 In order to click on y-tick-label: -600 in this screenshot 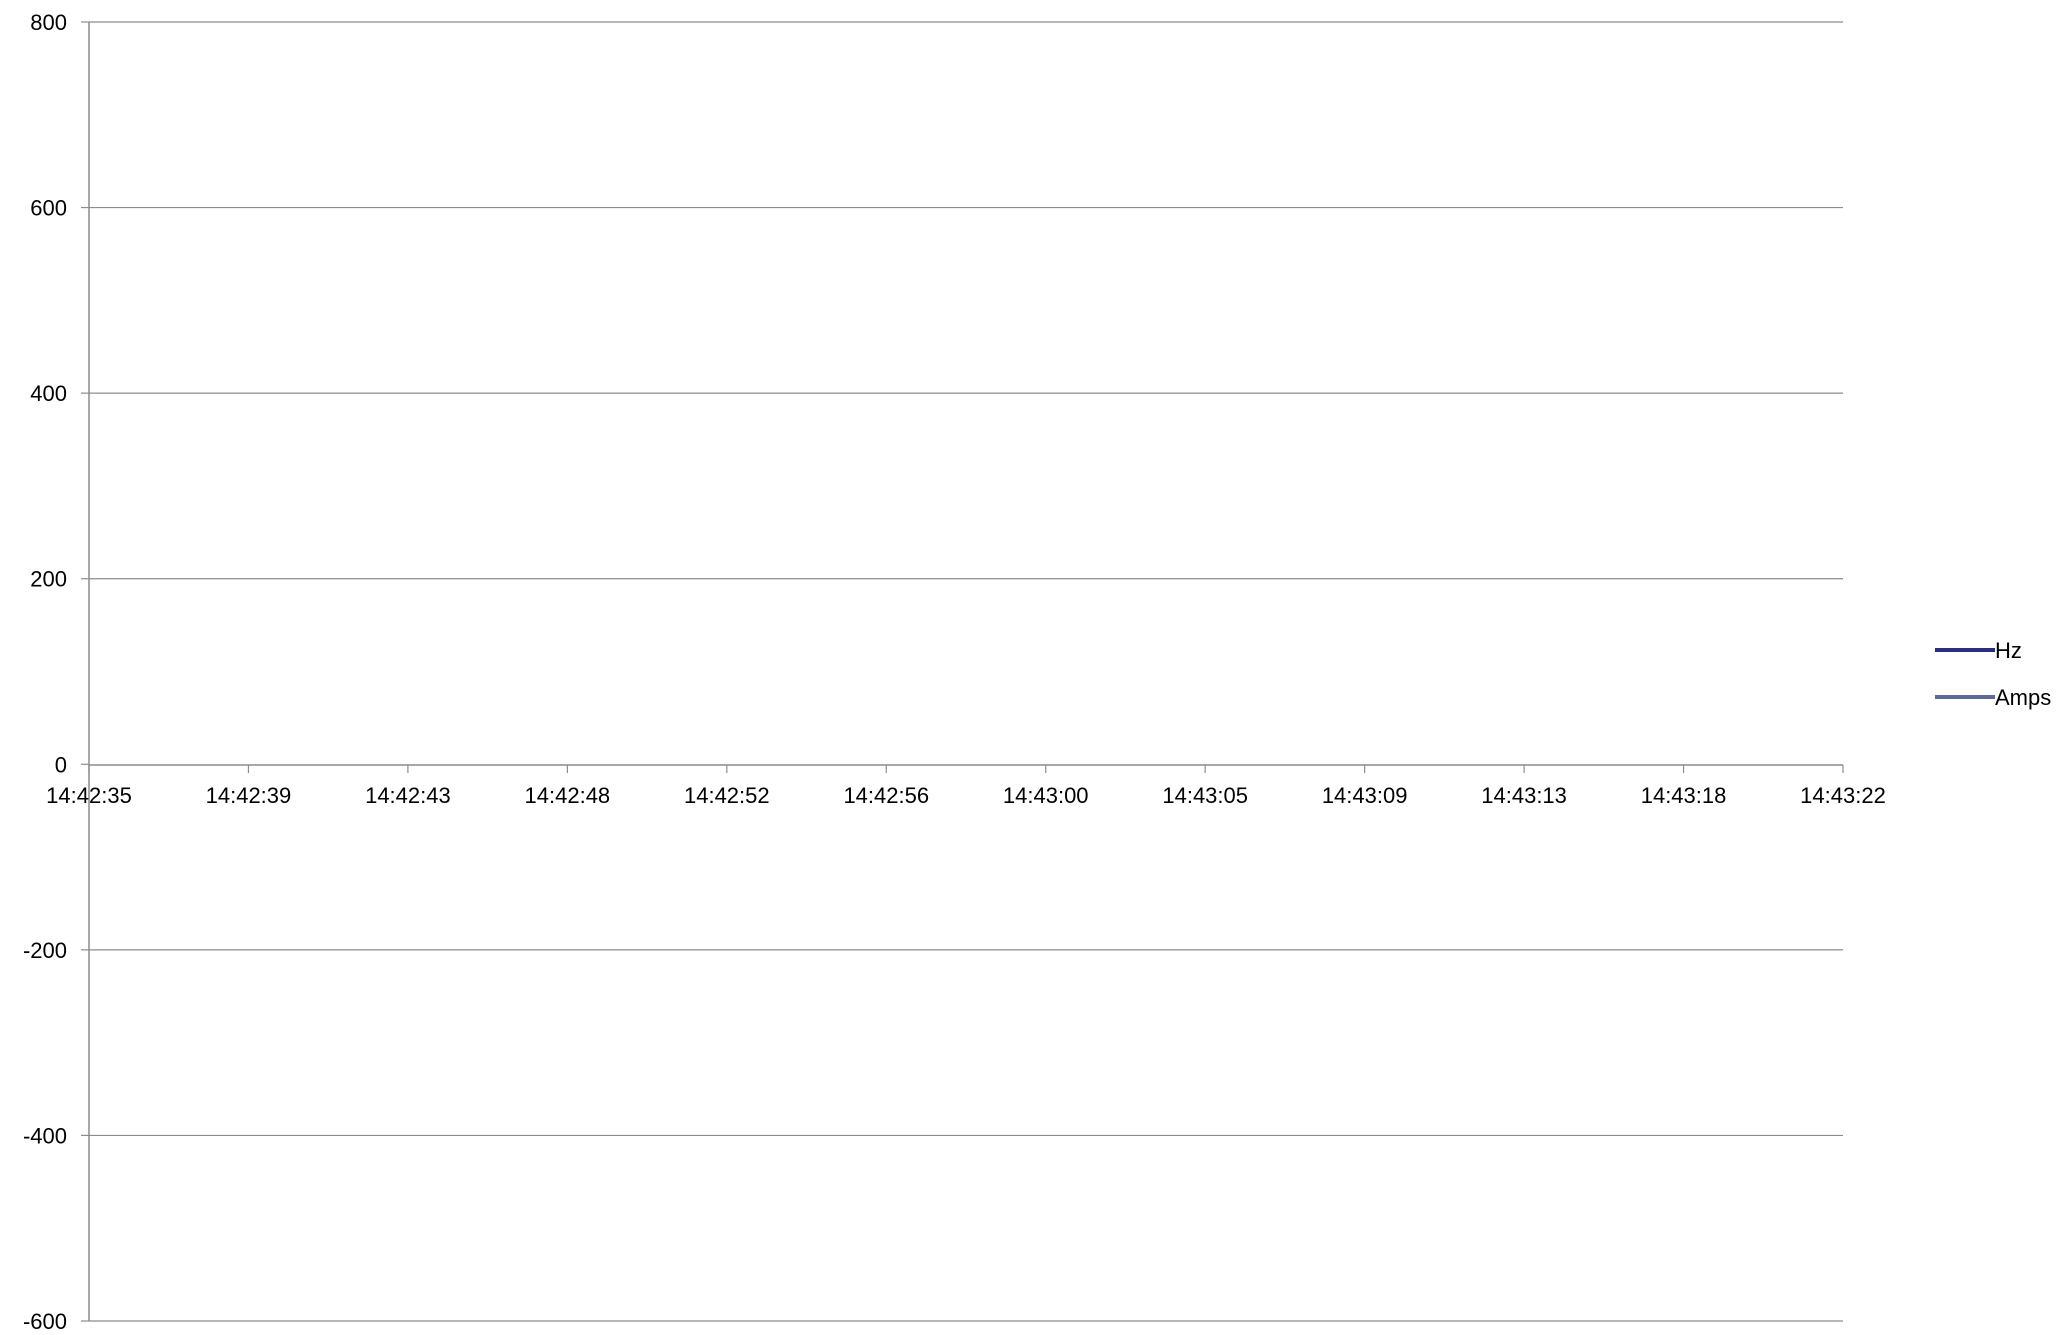, I will do `click(45, 1321)`.